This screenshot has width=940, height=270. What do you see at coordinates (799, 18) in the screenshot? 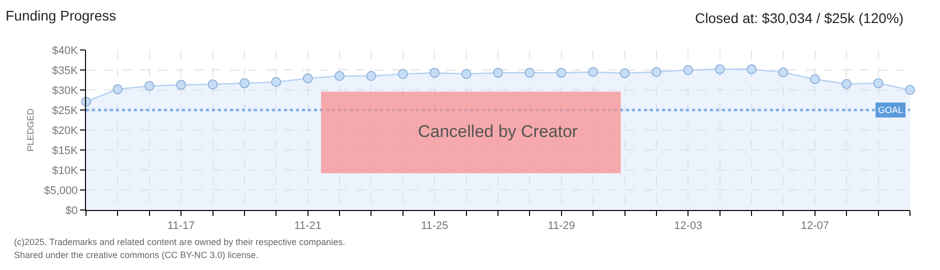
I see `chart-subtitle: Closed at: $30,034 / $25k (120%)` at bounding box center [799, 18].